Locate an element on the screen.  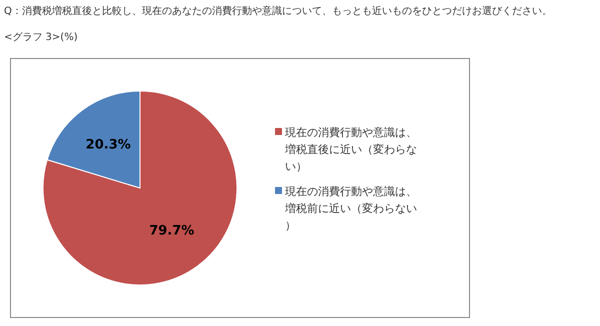
chart-title: Q：消費税増税直後と比較し、現在のあなたの消費行動や意識について、もっとも近いものをひとつだけお選びください。 is located at coordinates (278, 11).